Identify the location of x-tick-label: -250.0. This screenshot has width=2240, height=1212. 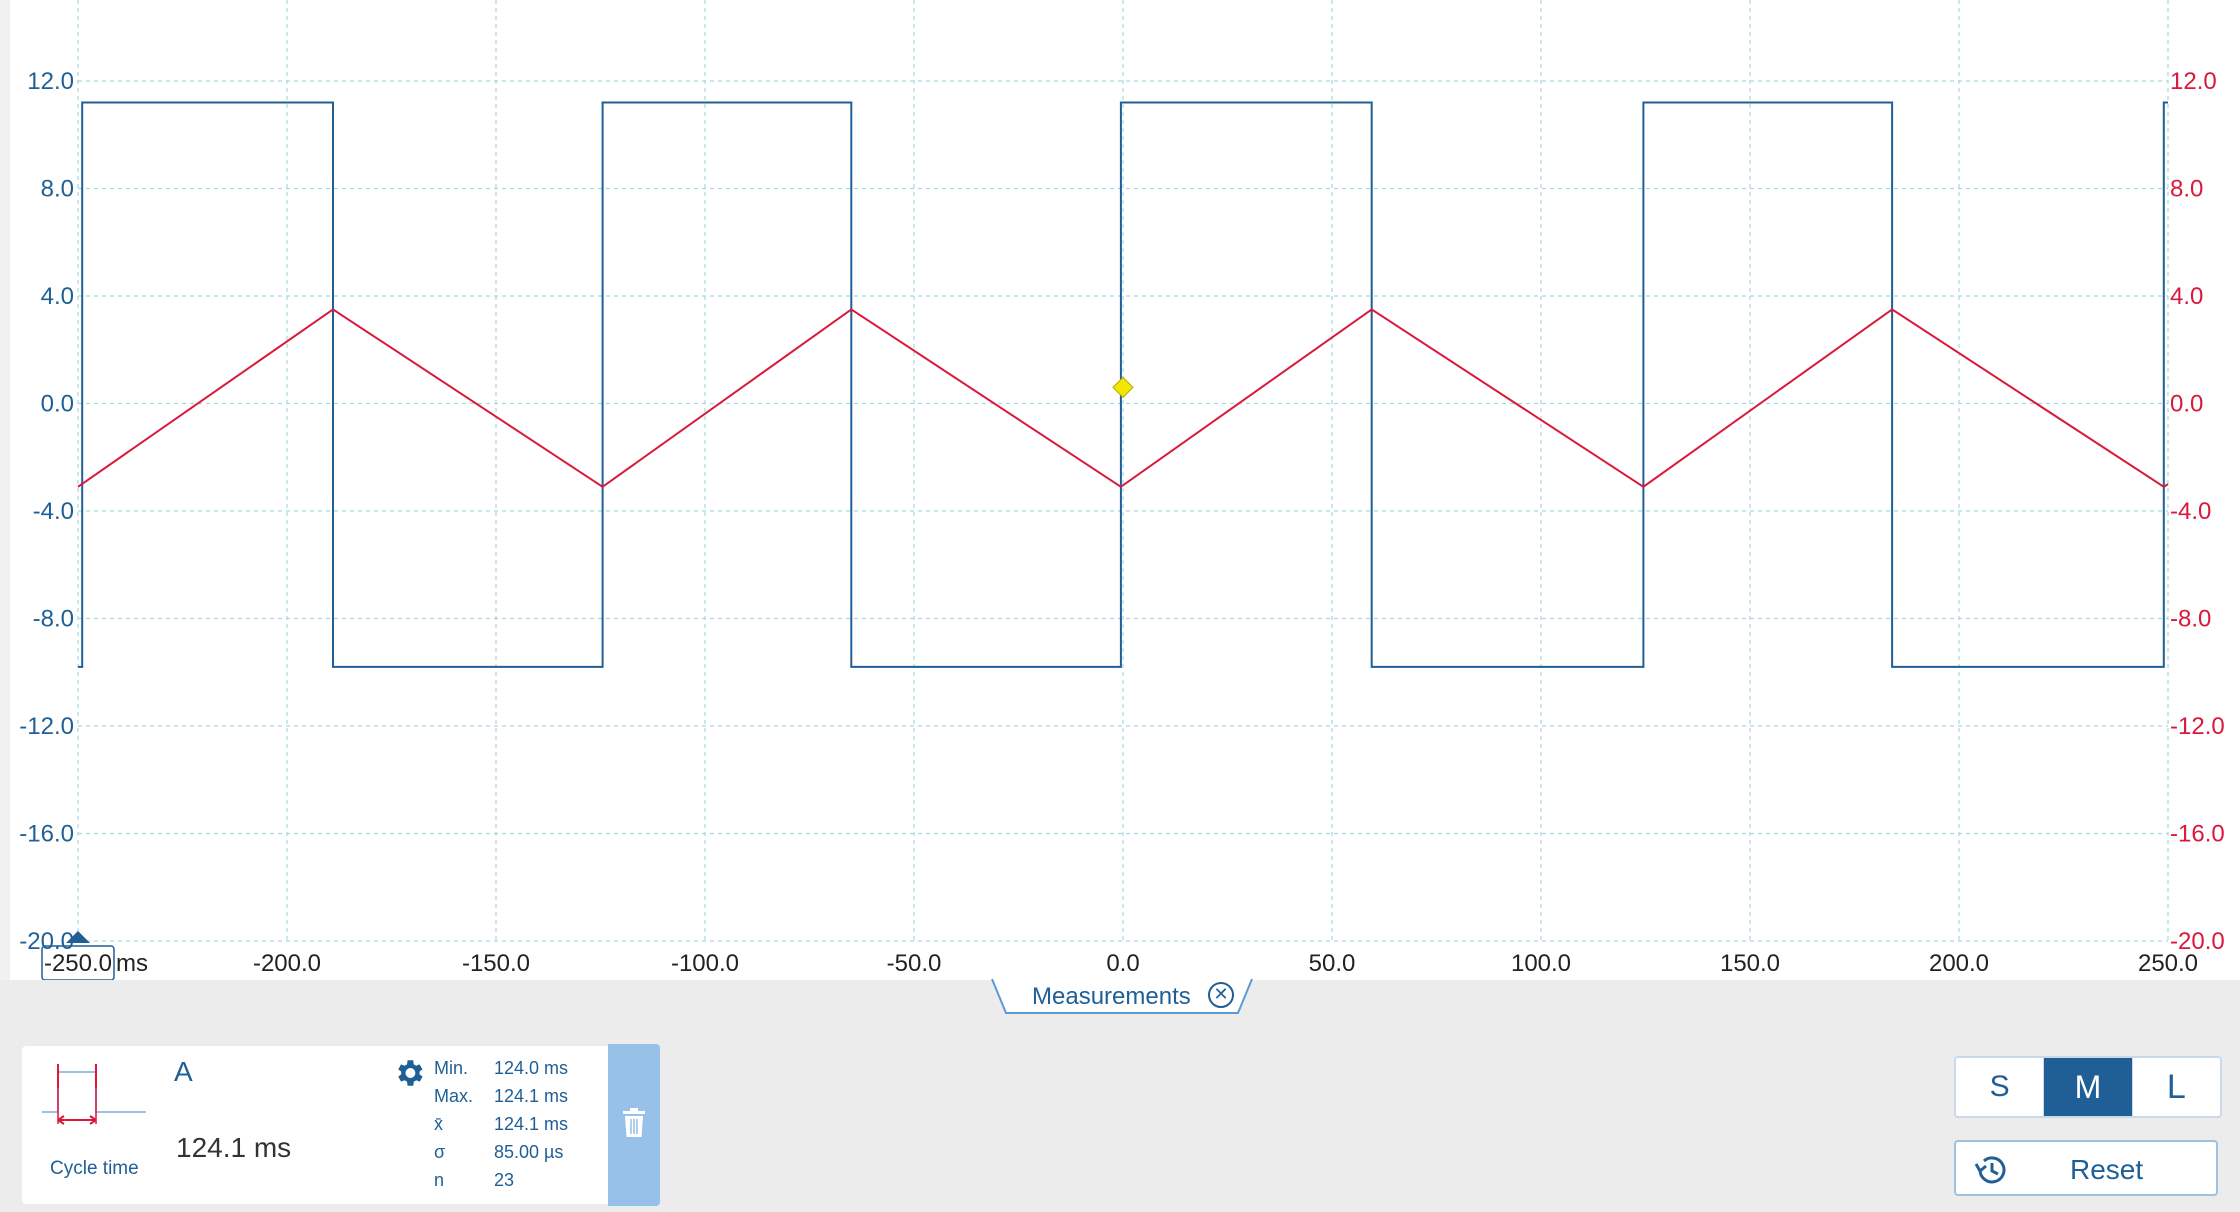
(78, 963).